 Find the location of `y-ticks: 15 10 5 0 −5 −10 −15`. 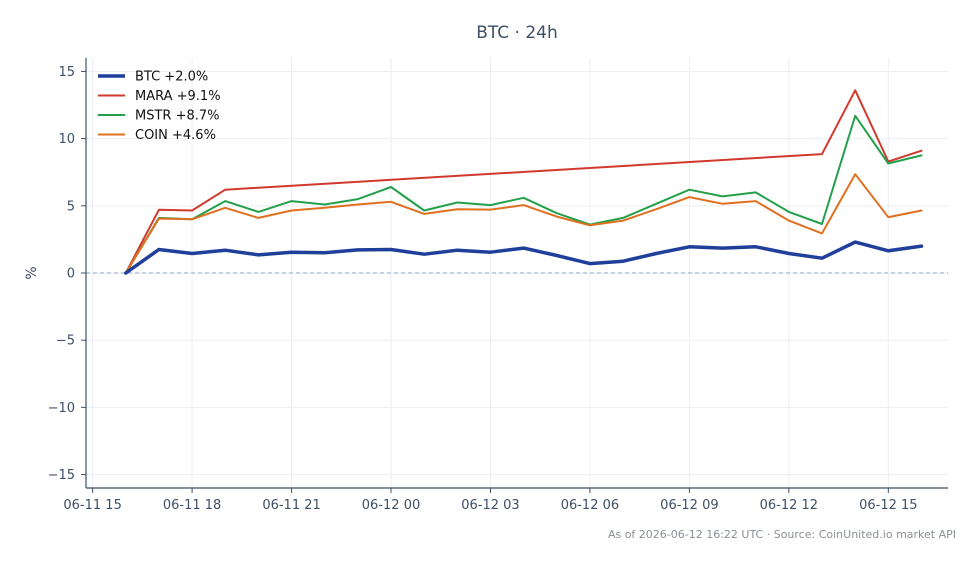

y-ticks: 15 10 5 0 −5 −10 −15 is located at coordinates (67, 274).